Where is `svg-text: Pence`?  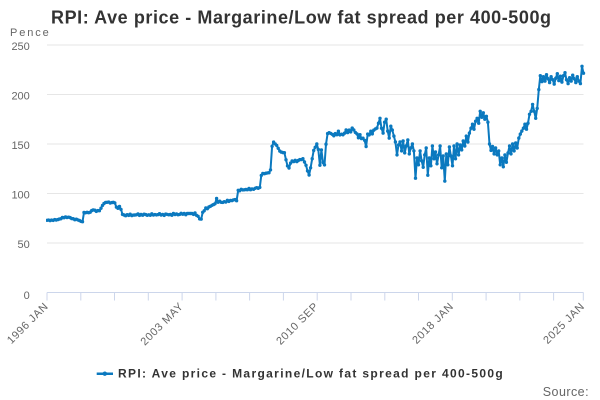 svg-text: Pence is located at coordinates (30, 33).